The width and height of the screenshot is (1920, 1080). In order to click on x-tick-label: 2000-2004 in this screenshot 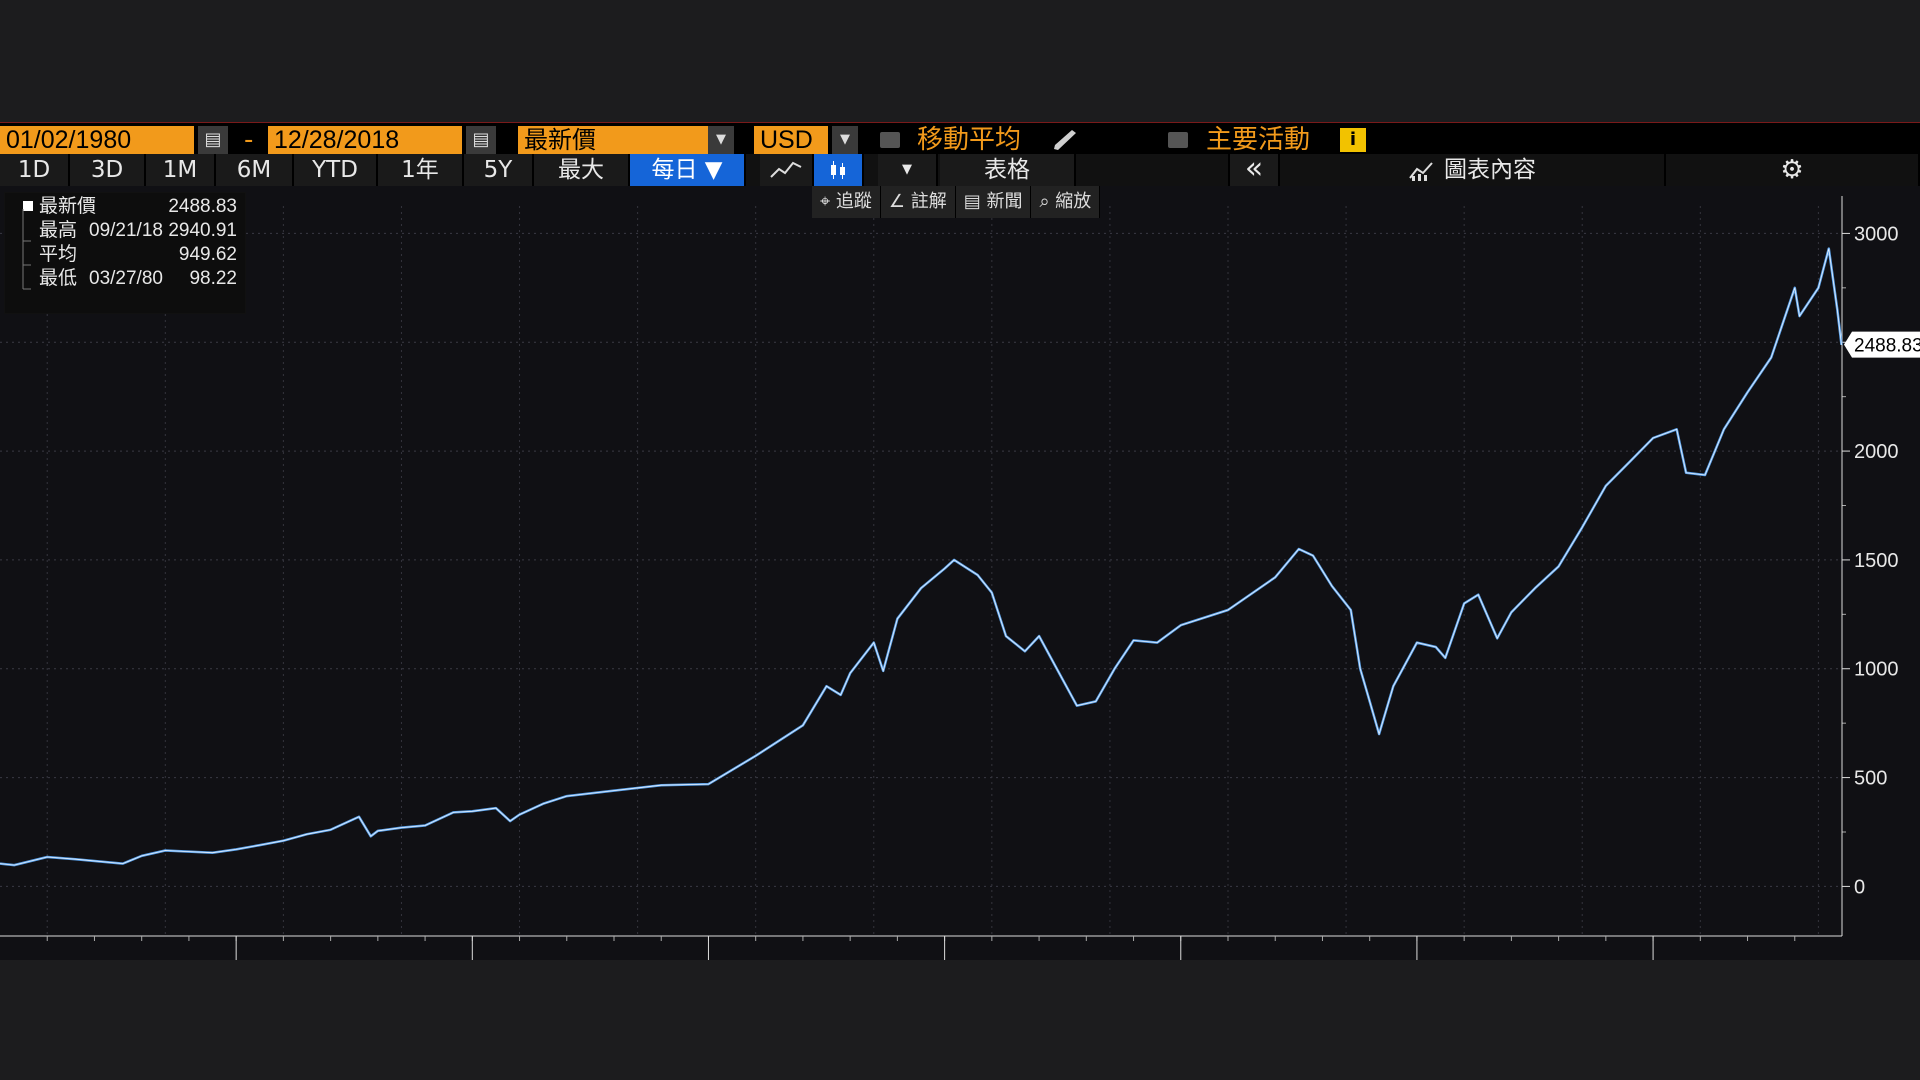, I will do `click(1063, 959)`.